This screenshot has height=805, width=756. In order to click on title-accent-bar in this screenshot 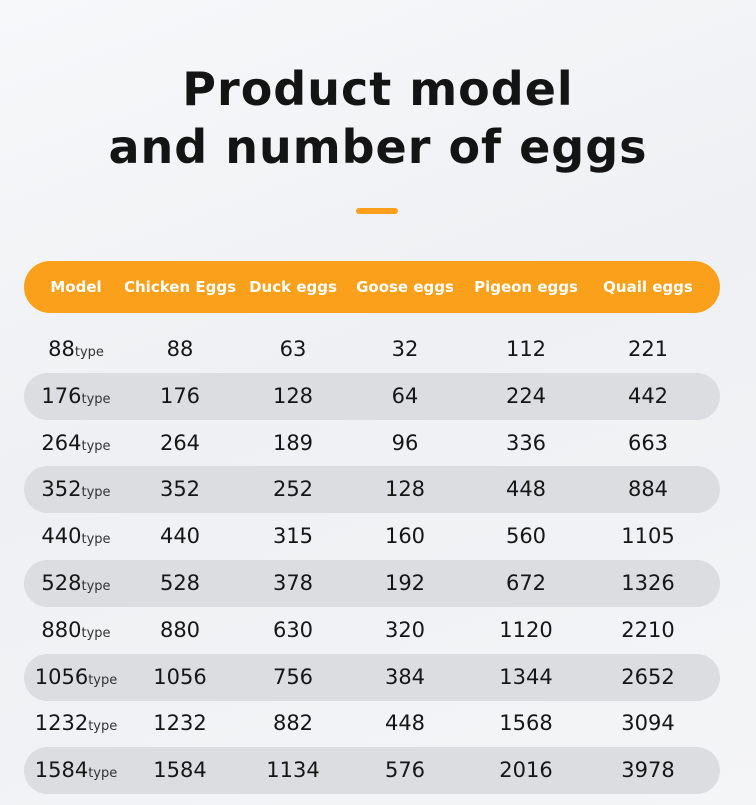, I will do `click(377, 211)`.